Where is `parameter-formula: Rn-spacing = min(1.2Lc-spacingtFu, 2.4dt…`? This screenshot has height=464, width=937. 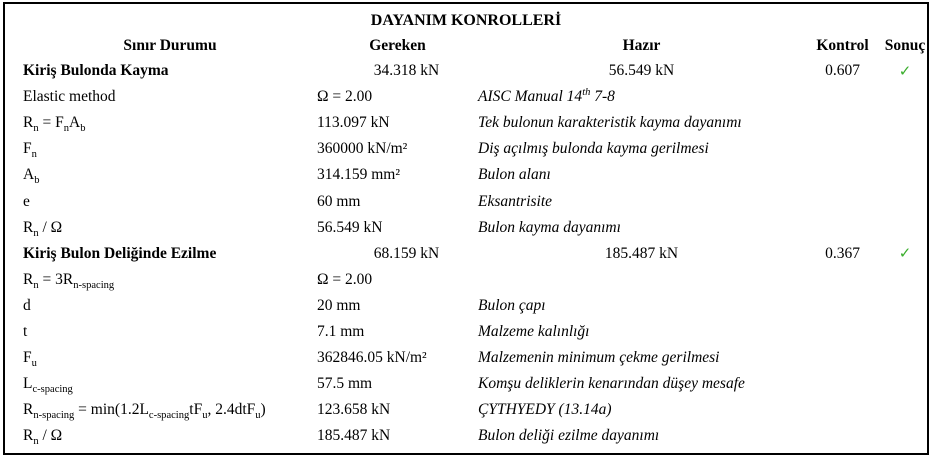 parameter-formula: Rn-spacing = min(1.2Lc-spacingtFu, 2.4dt… is located at coordinates (144, 411).